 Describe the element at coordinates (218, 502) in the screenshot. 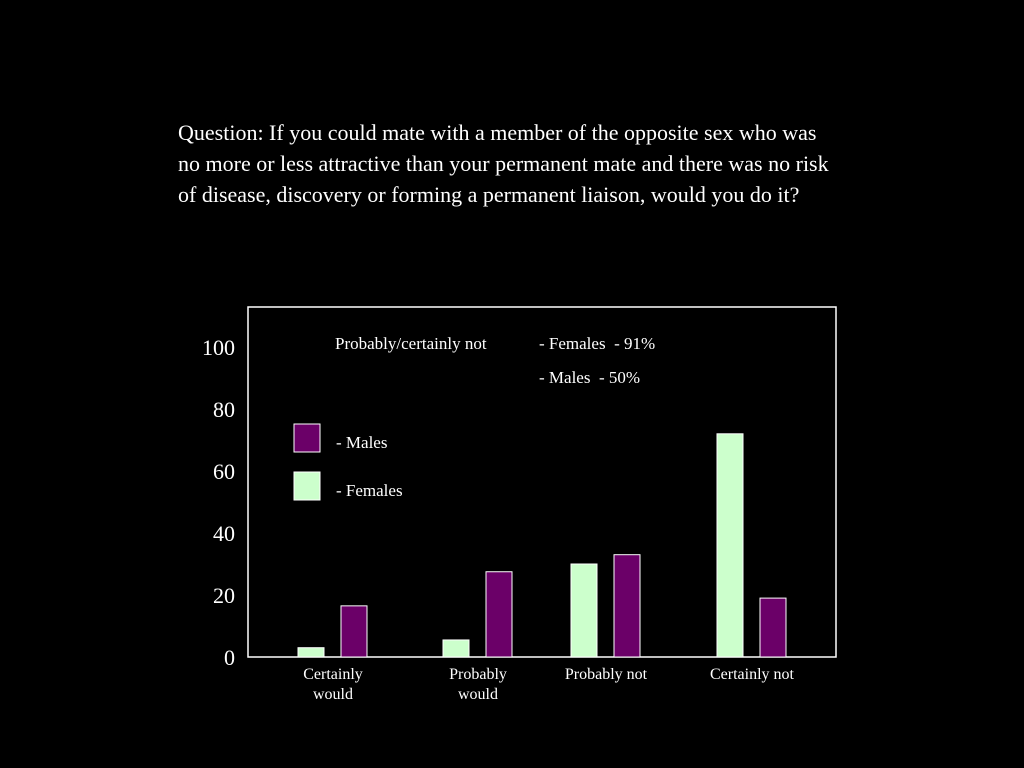

I see `y-axis-ticks: 0 20 40 60 80 100` at that location.